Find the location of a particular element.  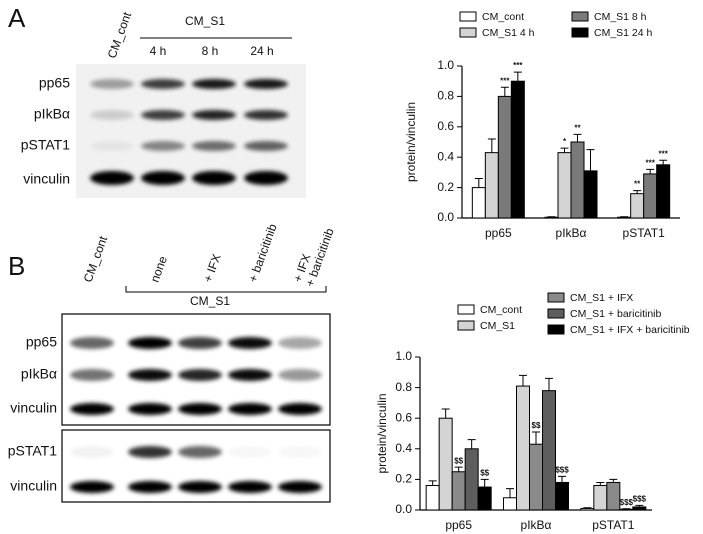

legend-label: CM_cont is located at coordinates (503, 17).